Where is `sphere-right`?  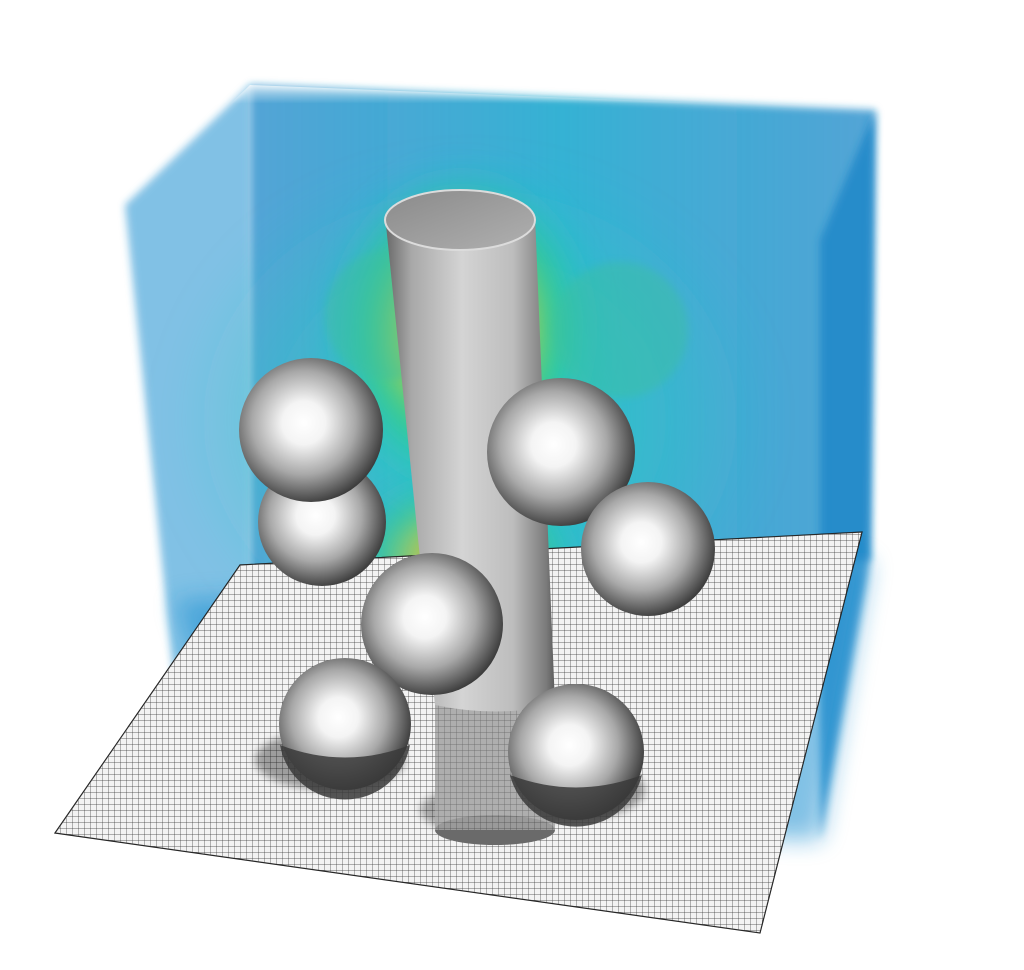 sphere-right is located at coordinates (648, 549).